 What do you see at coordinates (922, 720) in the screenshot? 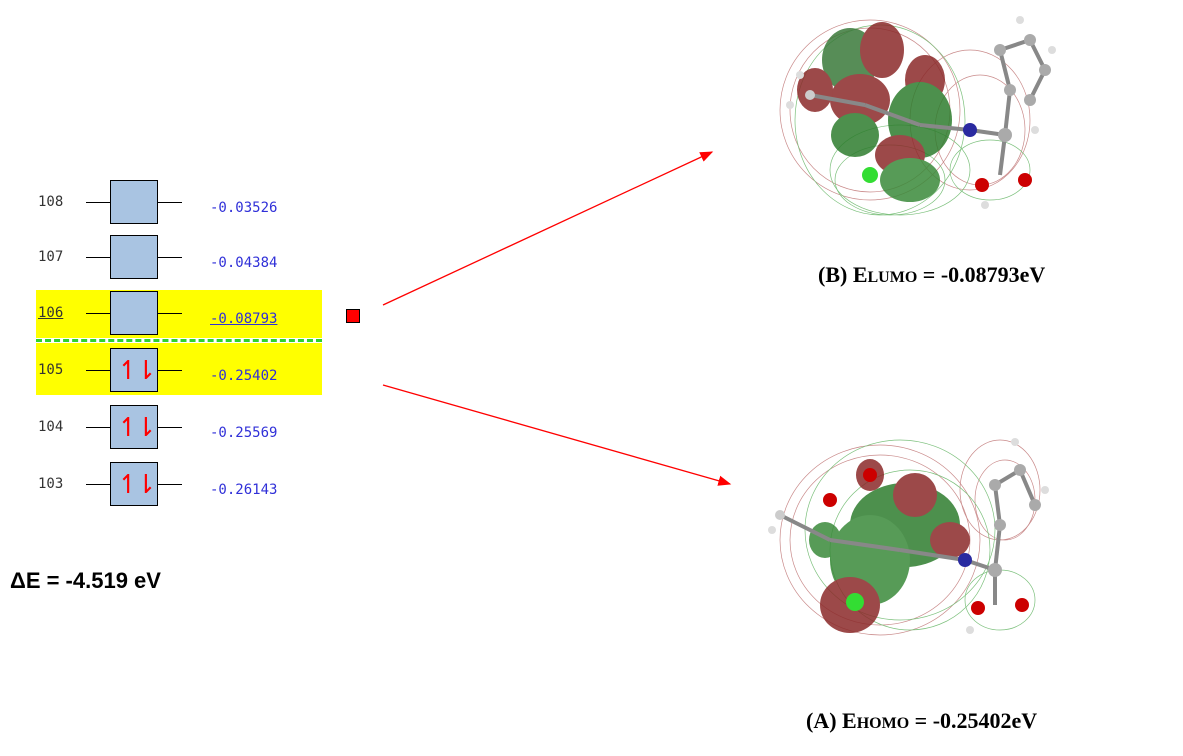
I see `homo-energy-label: (A) EHOMO = -0.25402eV` at bounding box center [922, 720].